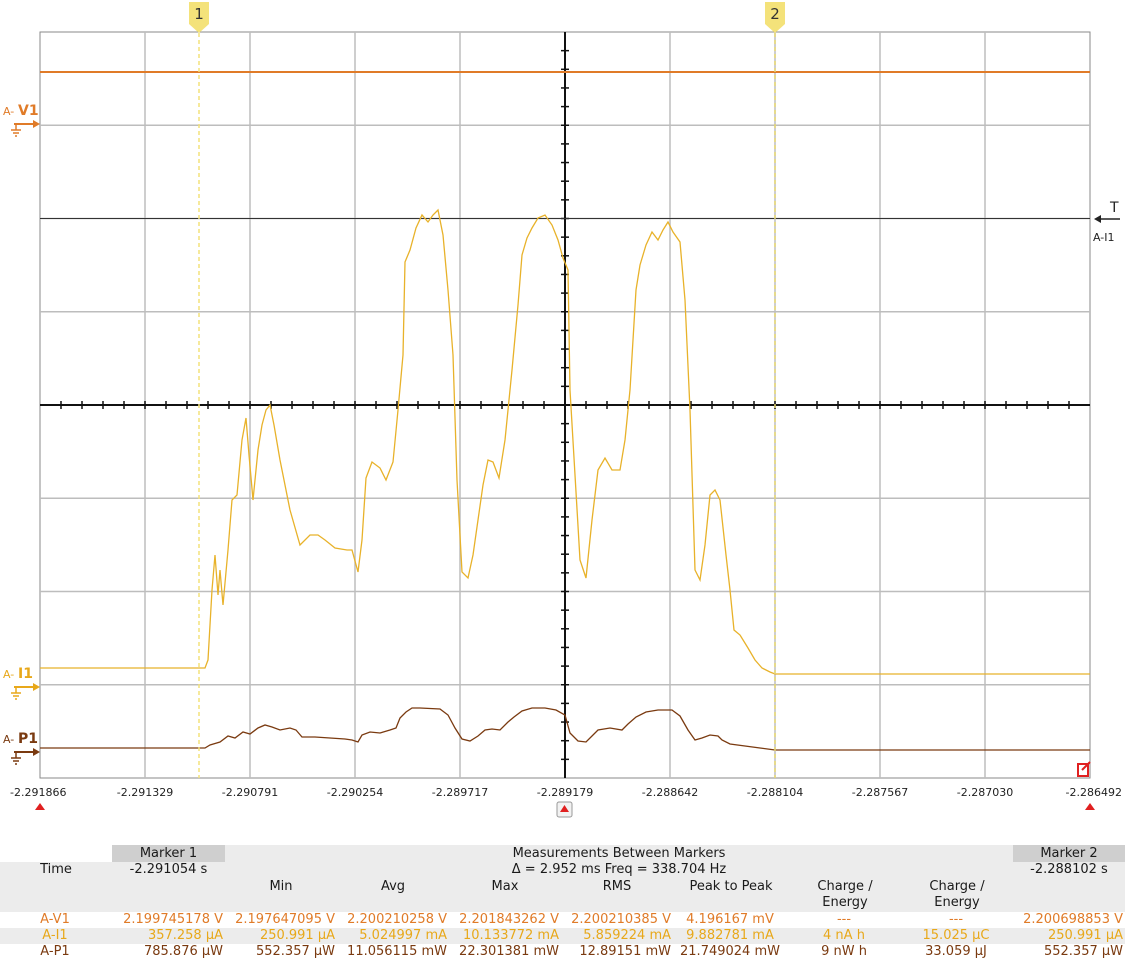 Image resolution: width=1125 pixels, height=963 pixels. I want to click on cell-avg: 2.200210258 V, so click(397, 919).